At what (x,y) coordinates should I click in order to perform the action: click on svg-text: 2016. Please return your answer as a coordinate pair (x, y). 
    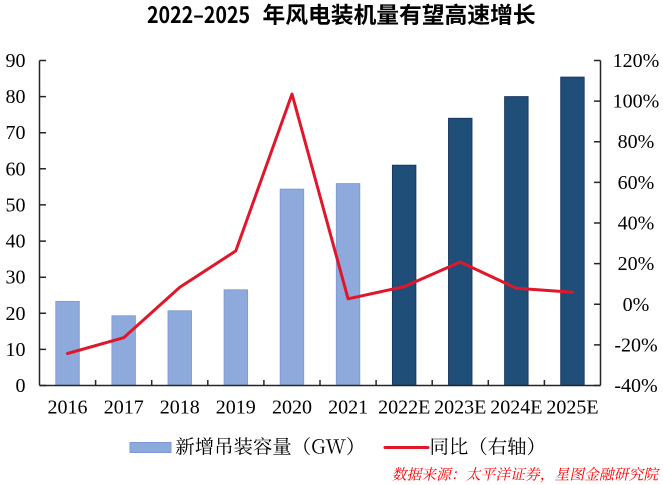
    Looking at the image, I should click on (68, 408).